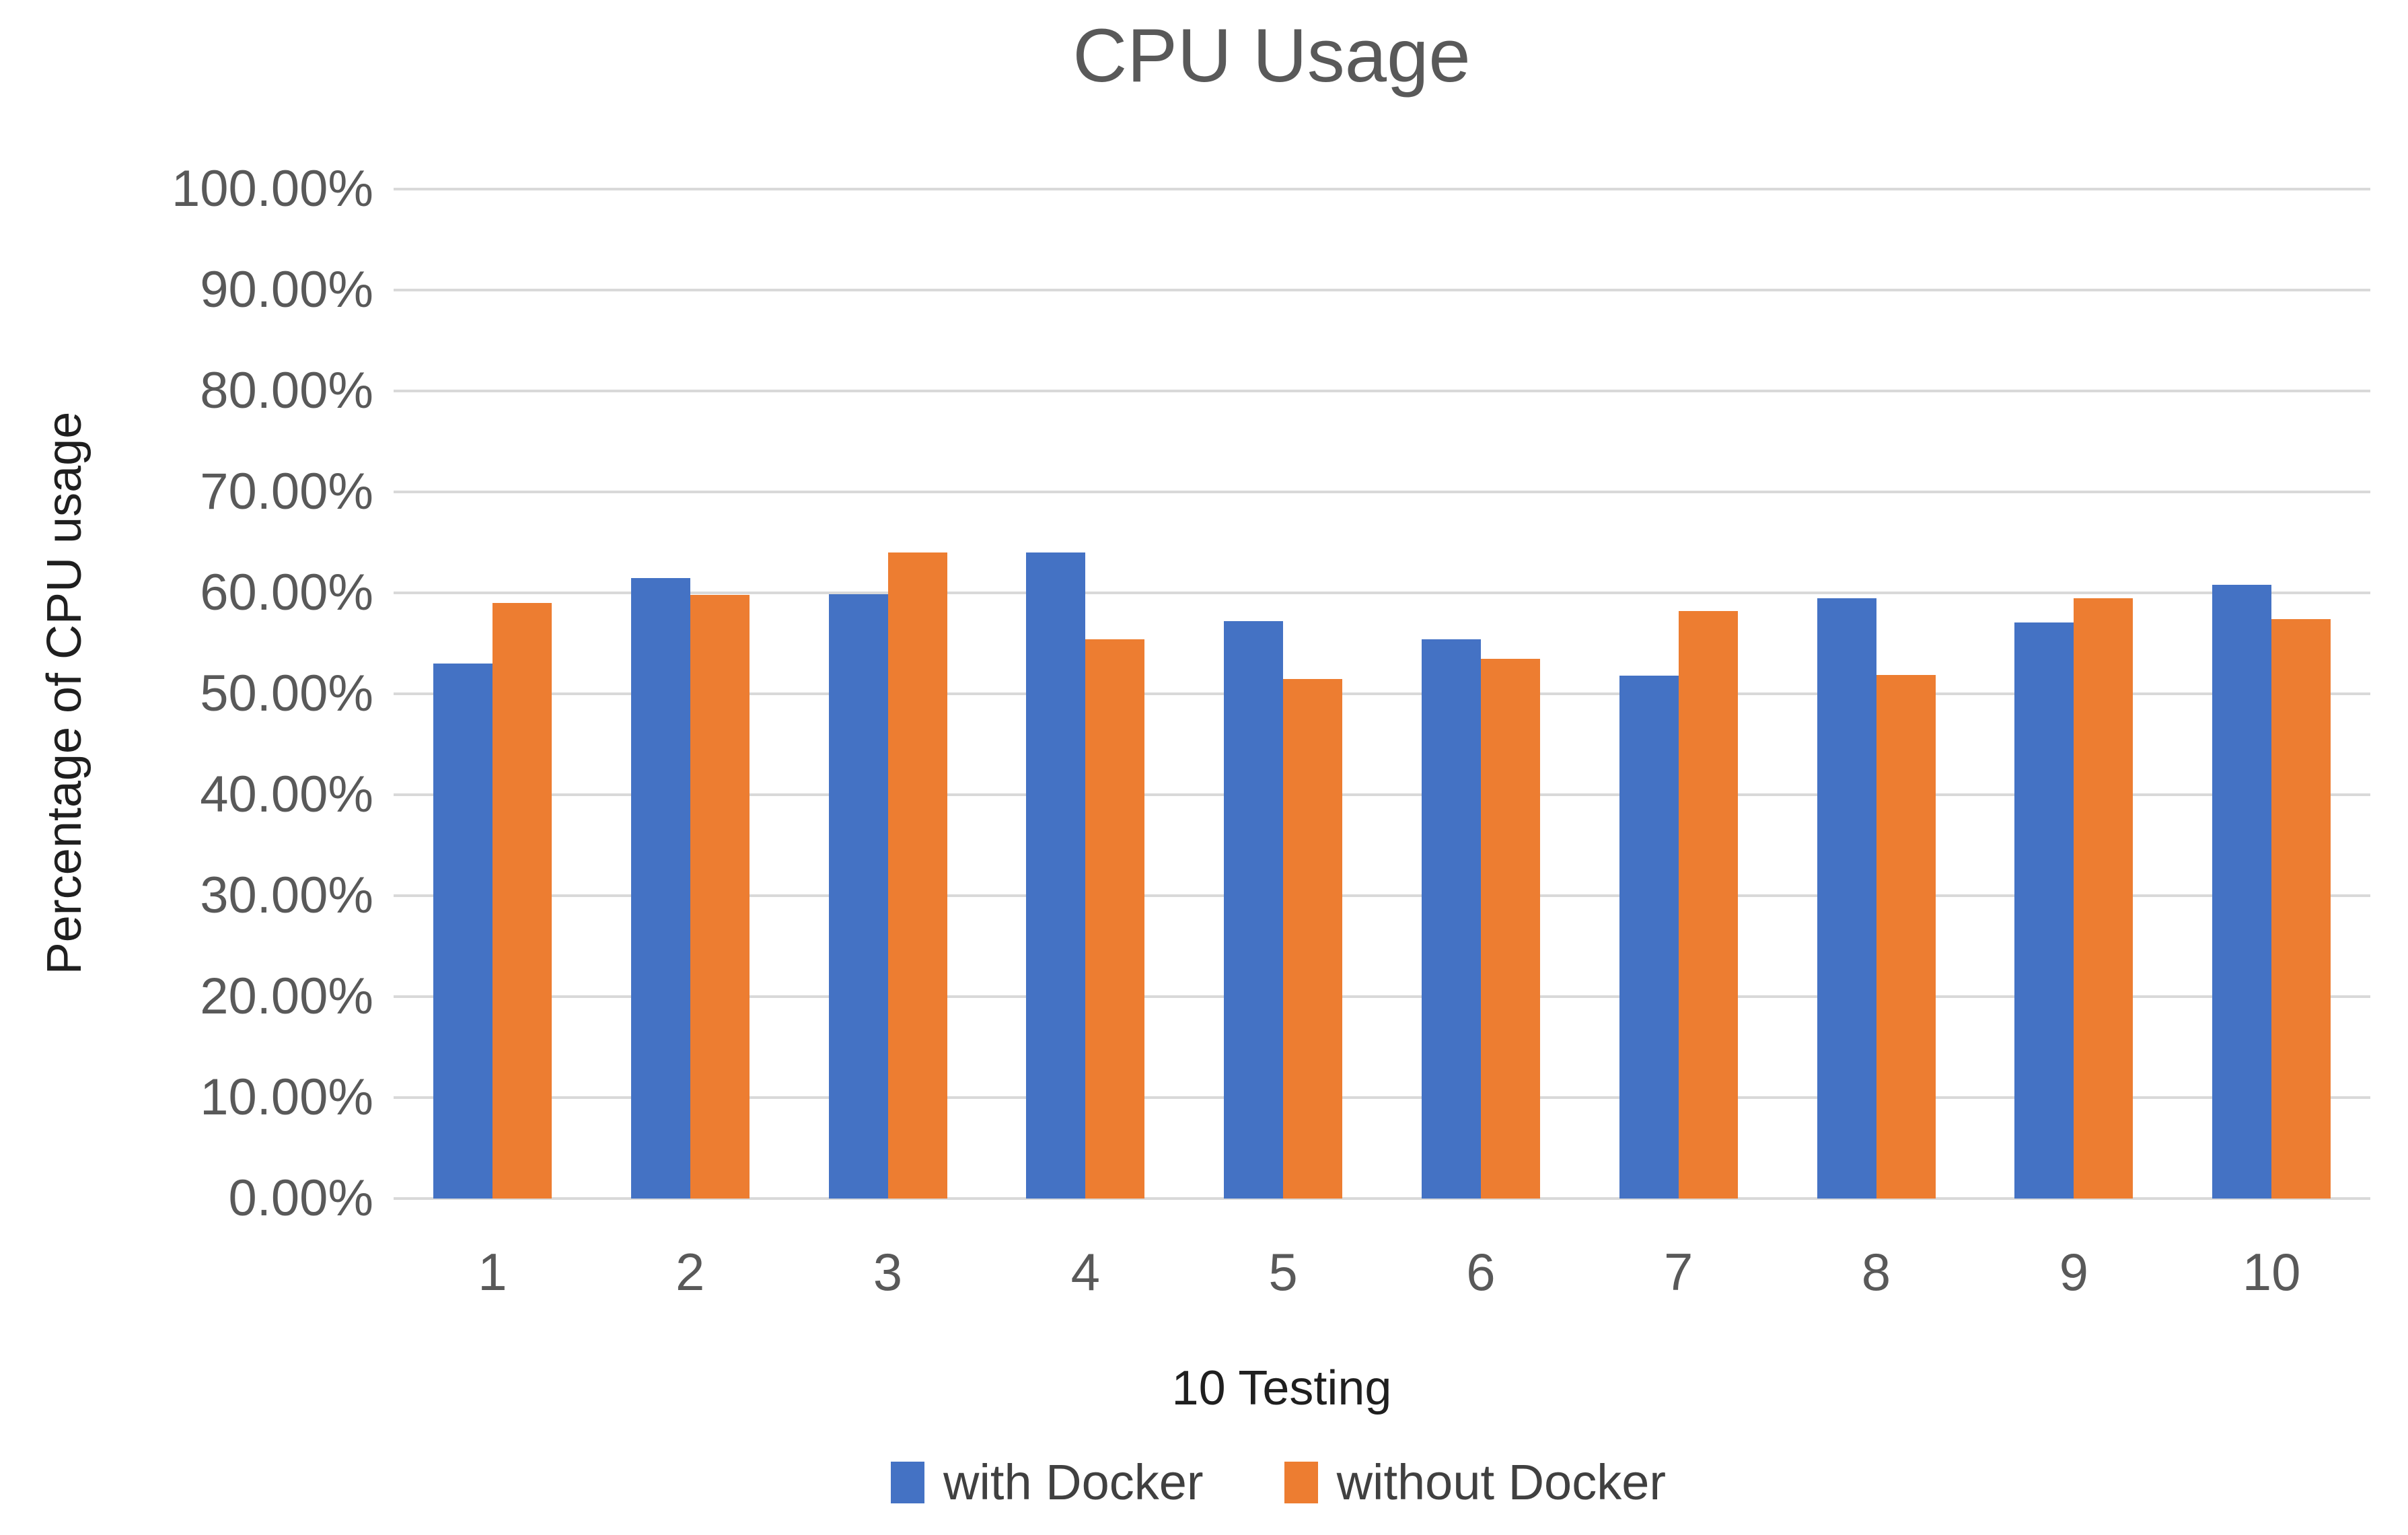  Describe the element at coordinates (2073, 1271) in the screenshot. I see `x-tick-label-9: 9` at that location.